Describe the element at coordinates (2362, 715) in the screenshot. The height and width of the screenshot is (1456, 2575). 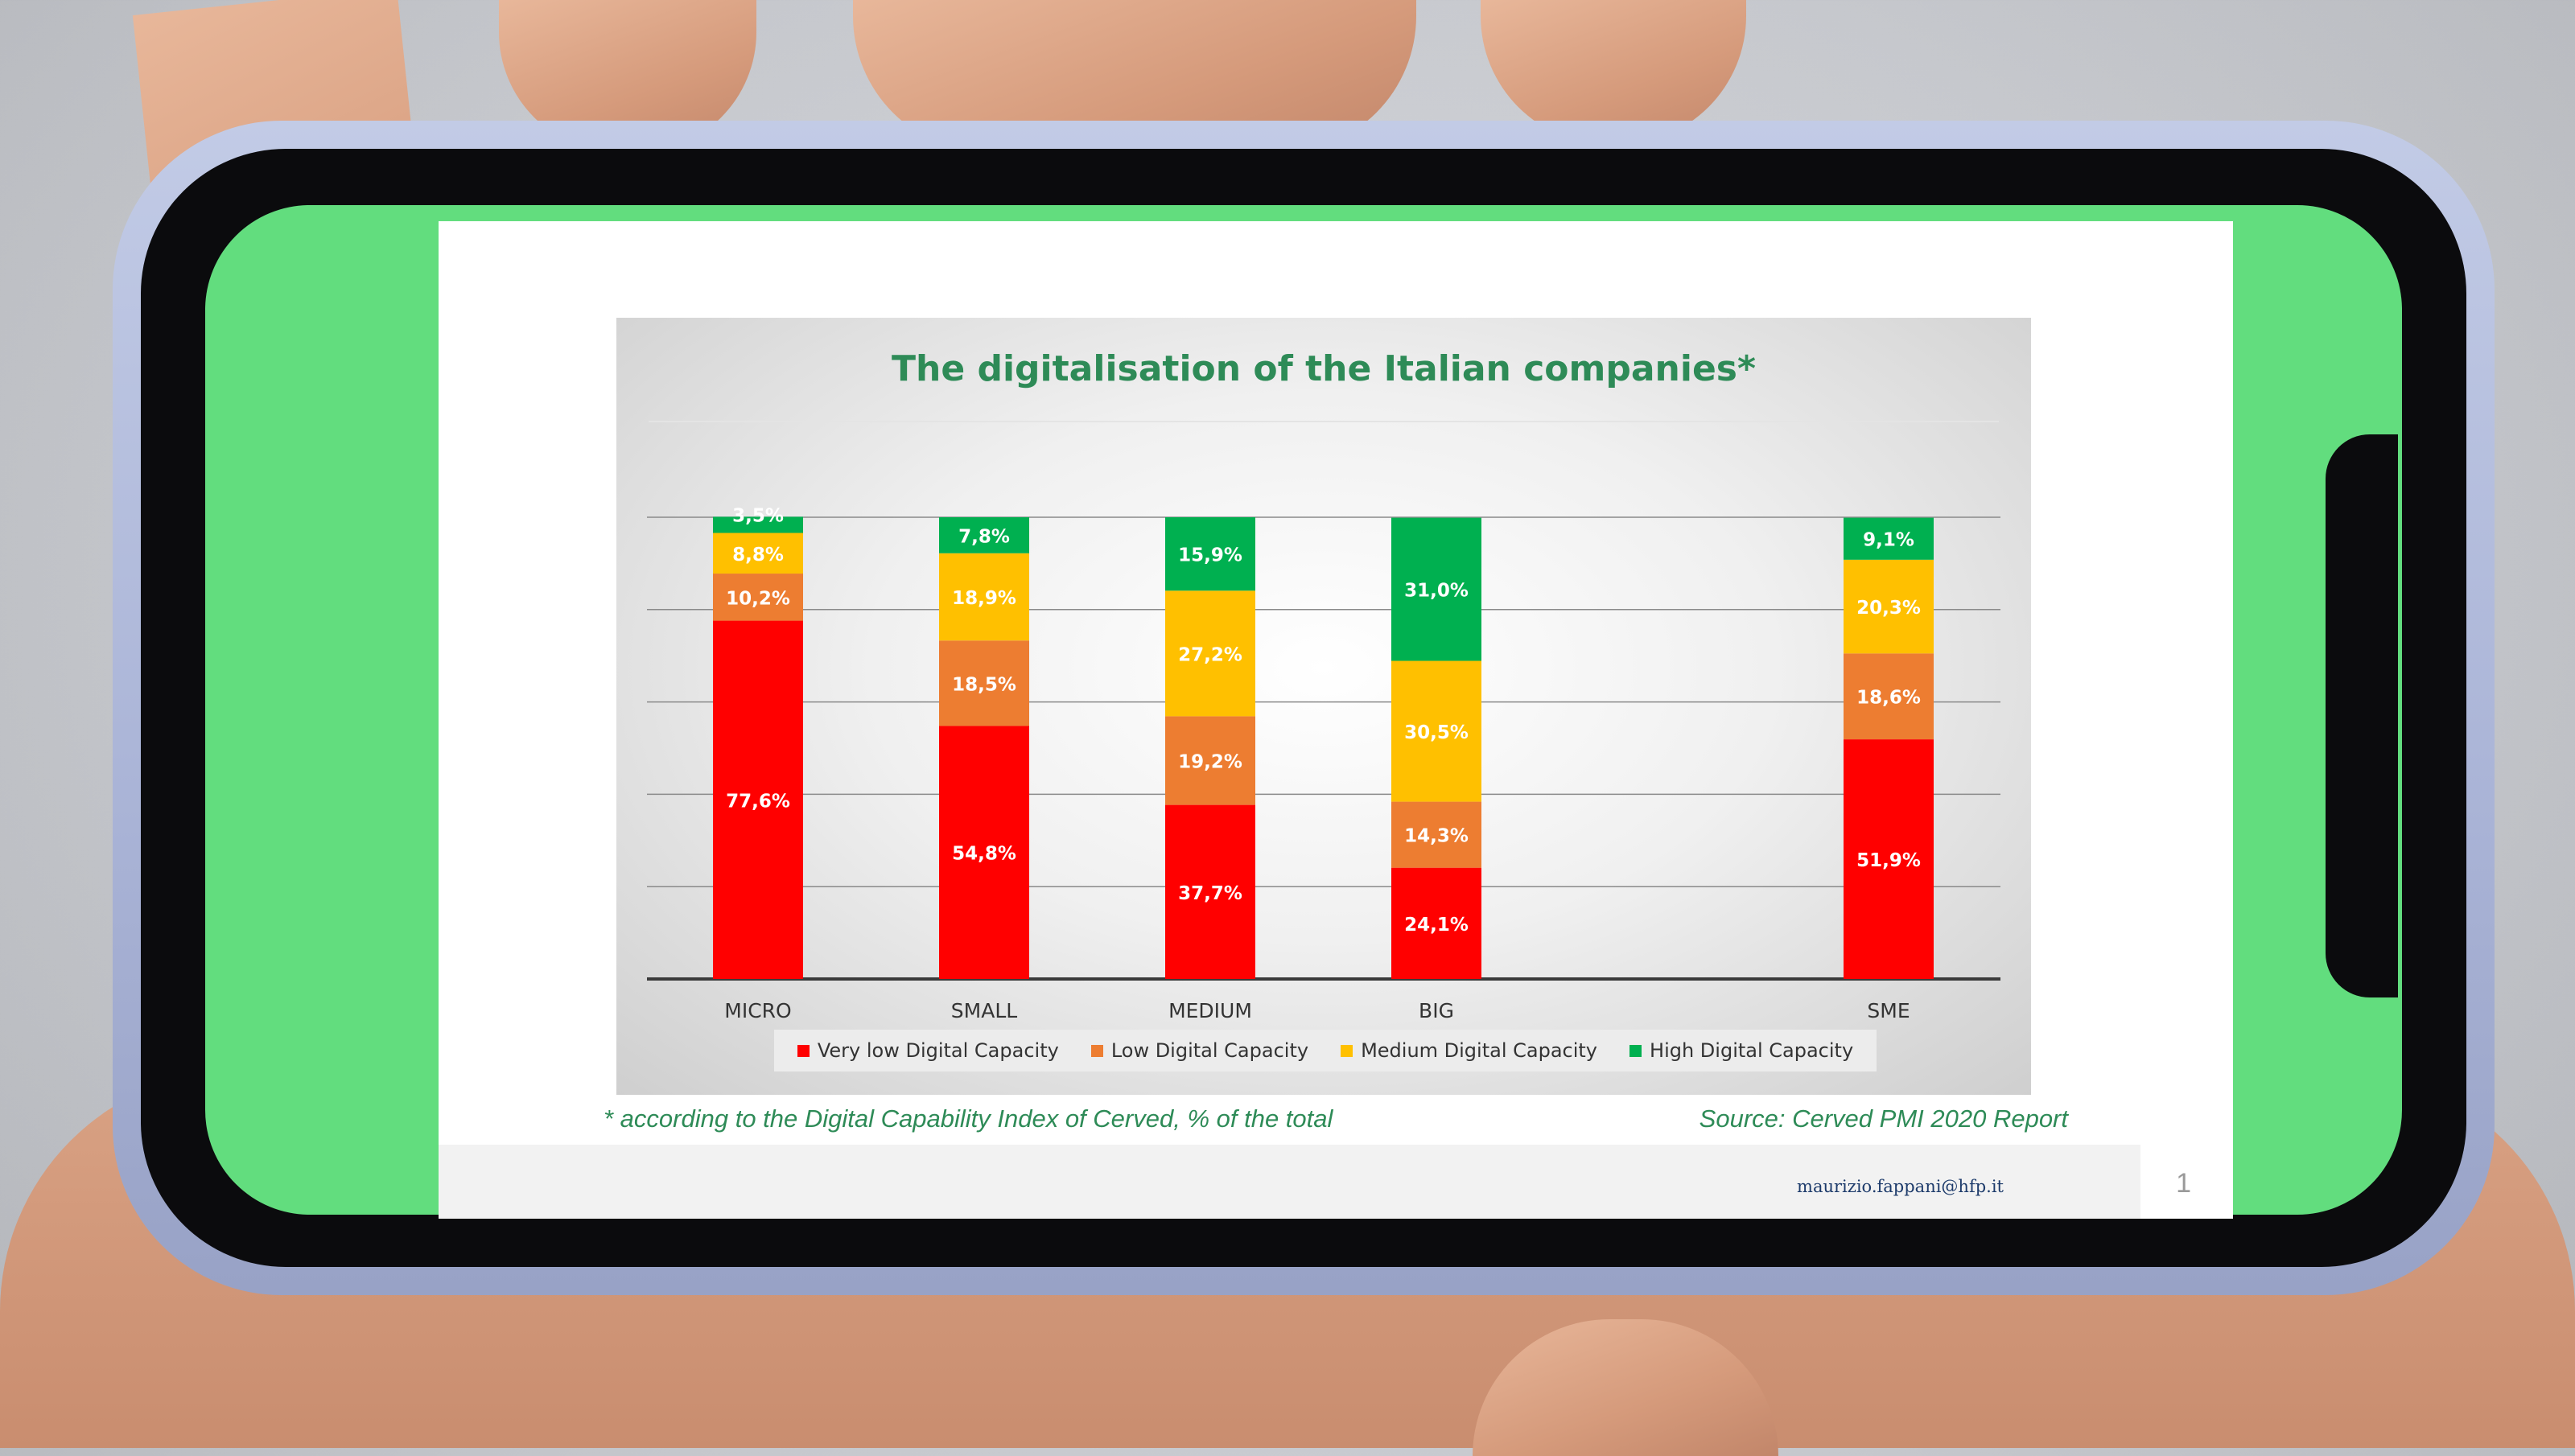
I see `phone-notch` at that location.